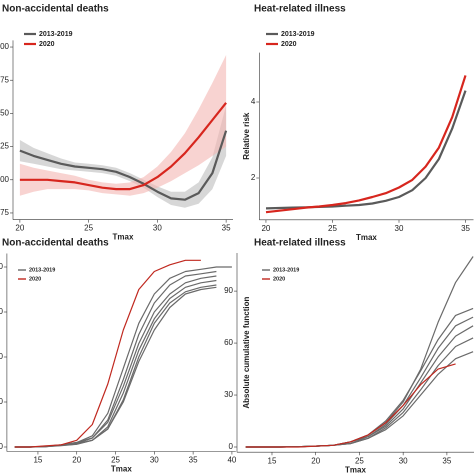 The height and width of the screenshot is (474, 474). I want to click on y-tick-label: 30, so click(228, 394).